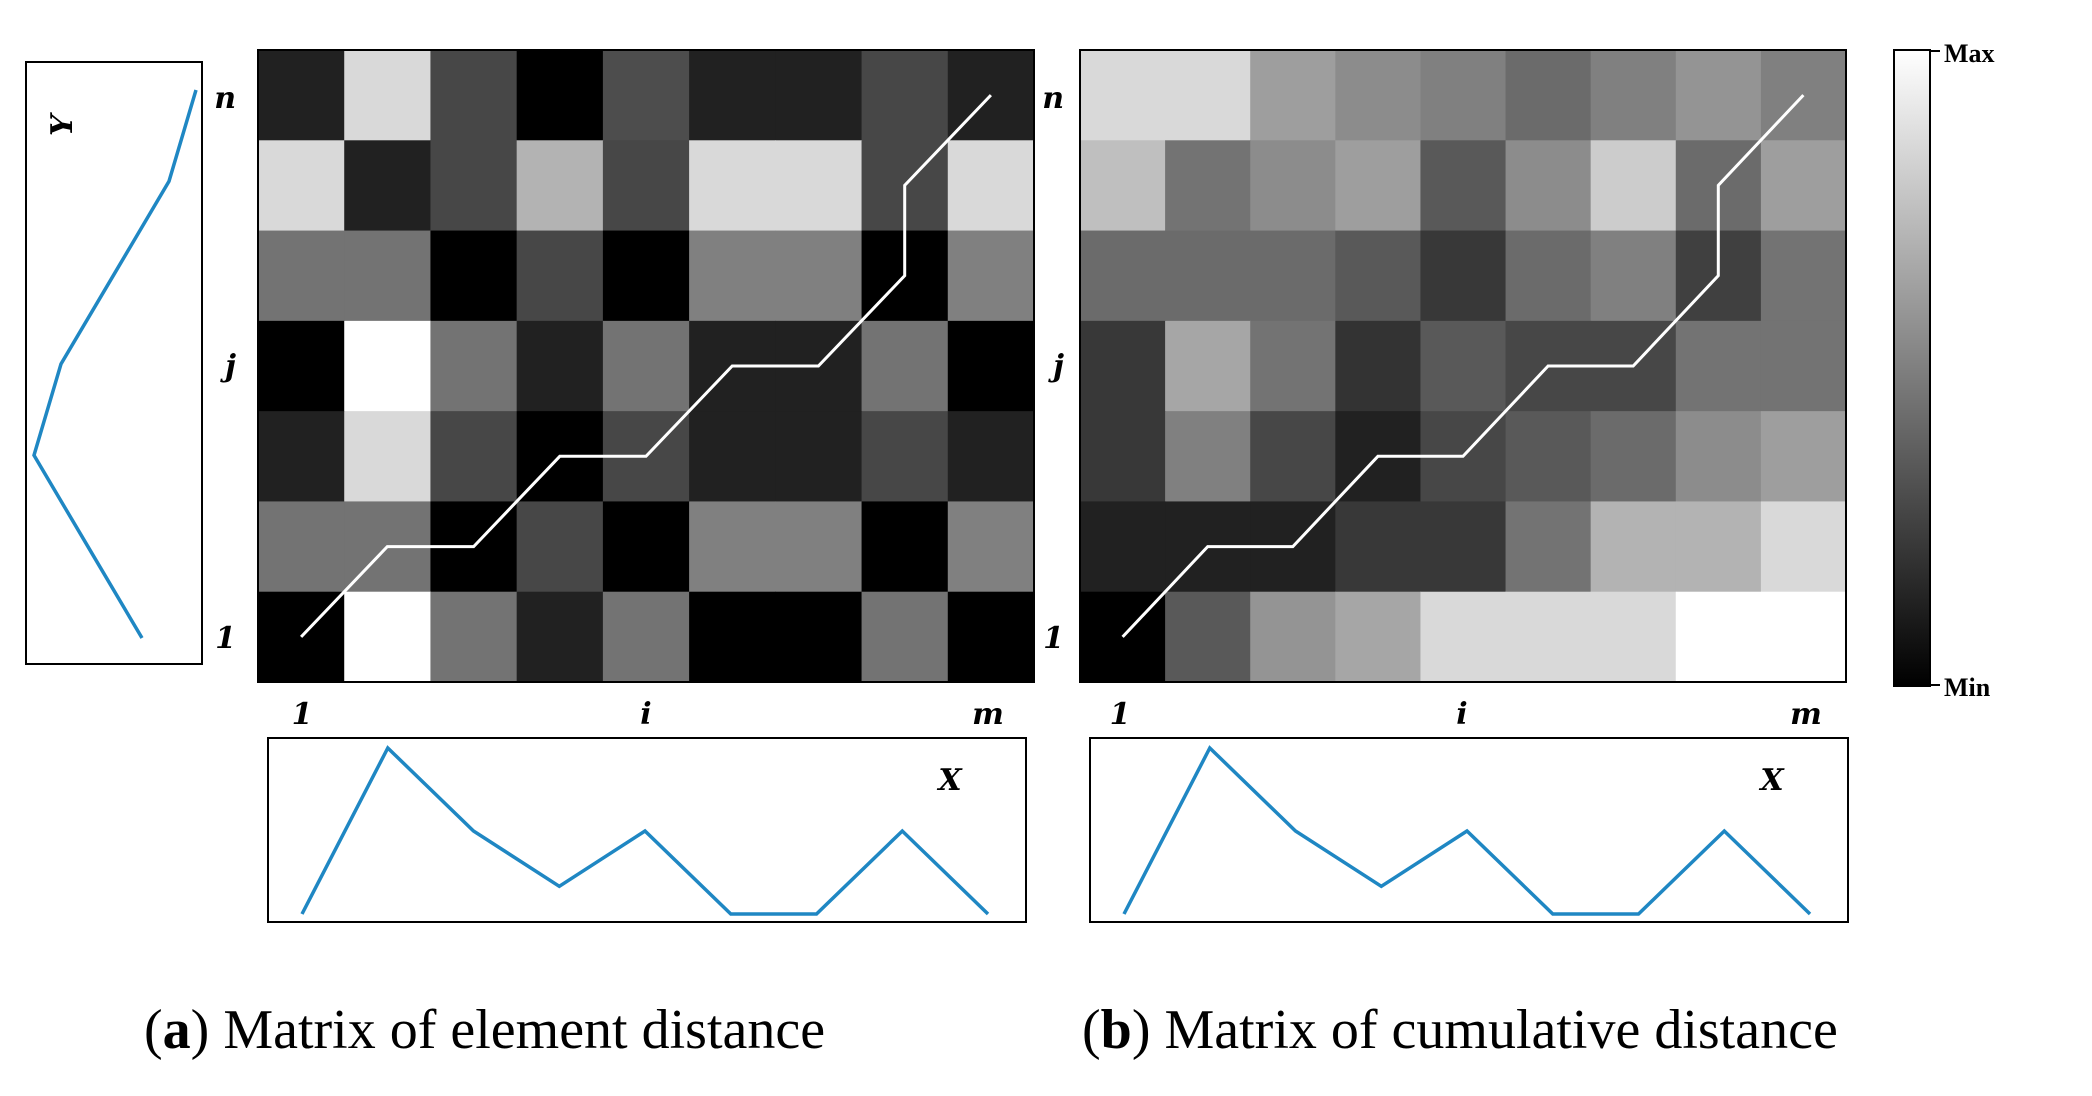 The image size is (2092, 1096). What do you see at coordinates (225, 638) in the screenshot?
I see `panel-a-ylabel-1: 1` at bounding box center [225, 638].